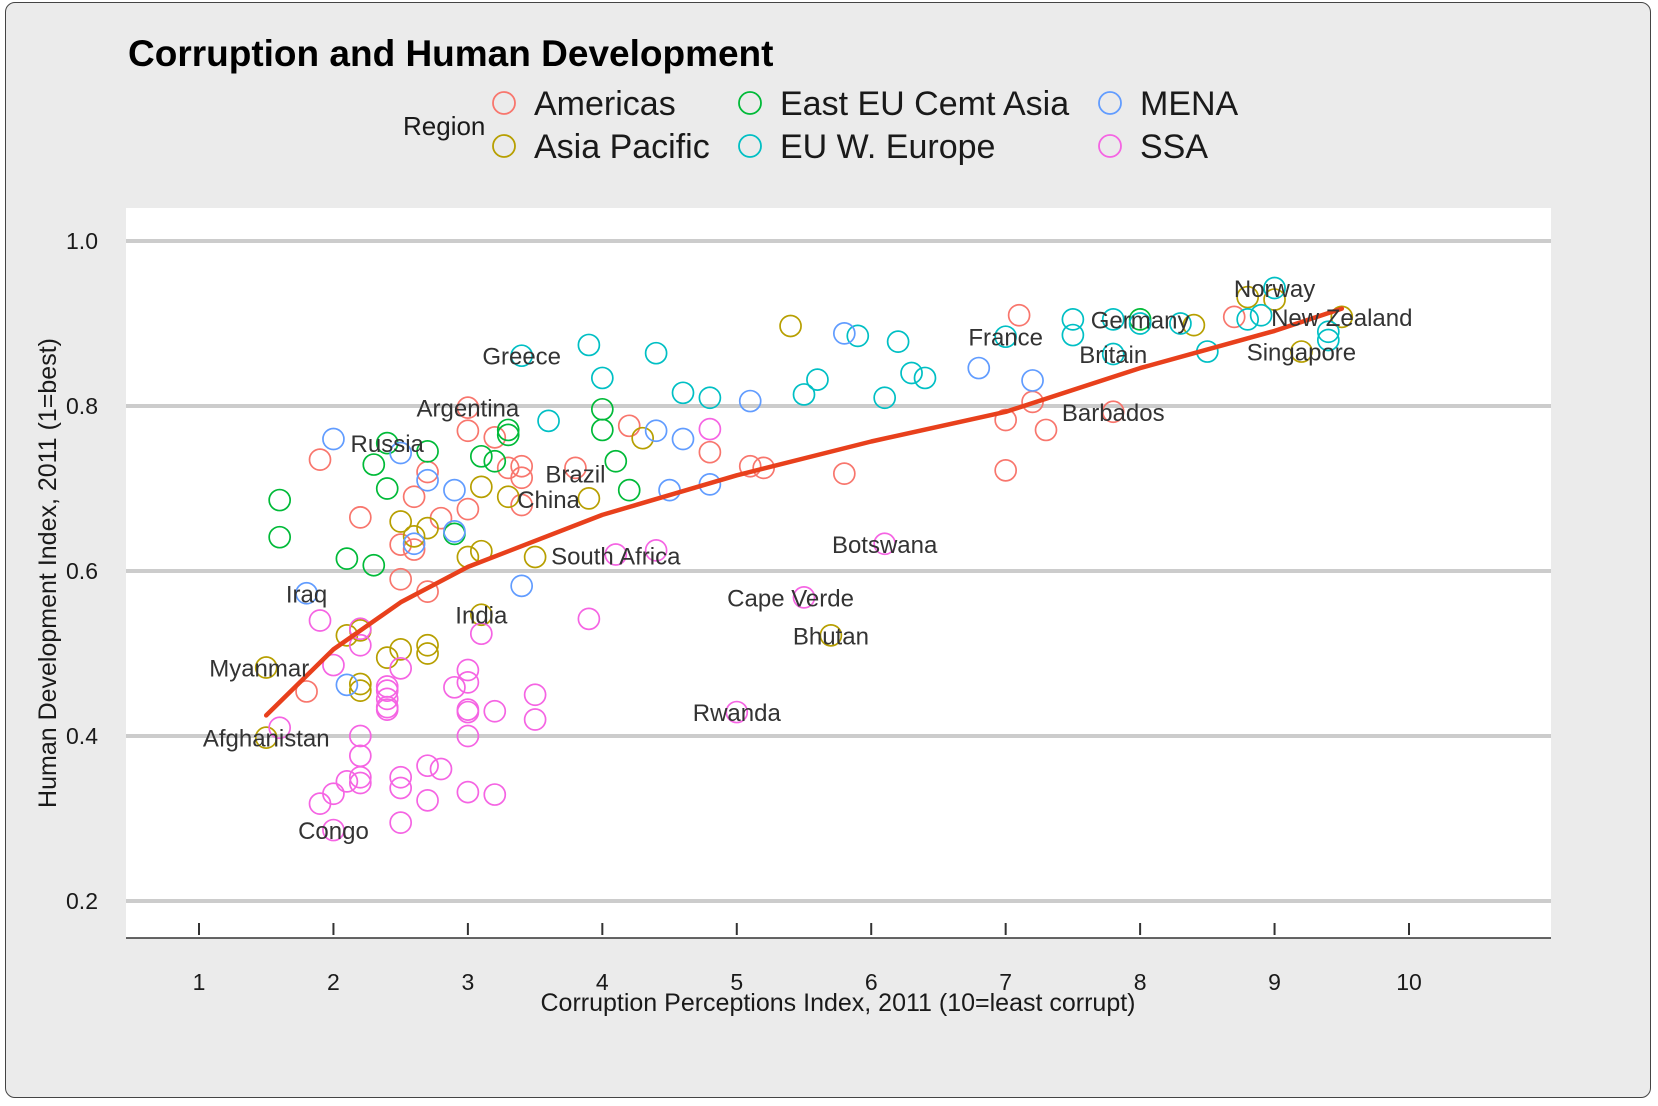 Image resolution: width=1658 pixels, height=1106 pixels. What do you see at coordinates (1113, 355) in the screenshot?
I see `label-britain: Britain` at bounding box center [1113, 355].